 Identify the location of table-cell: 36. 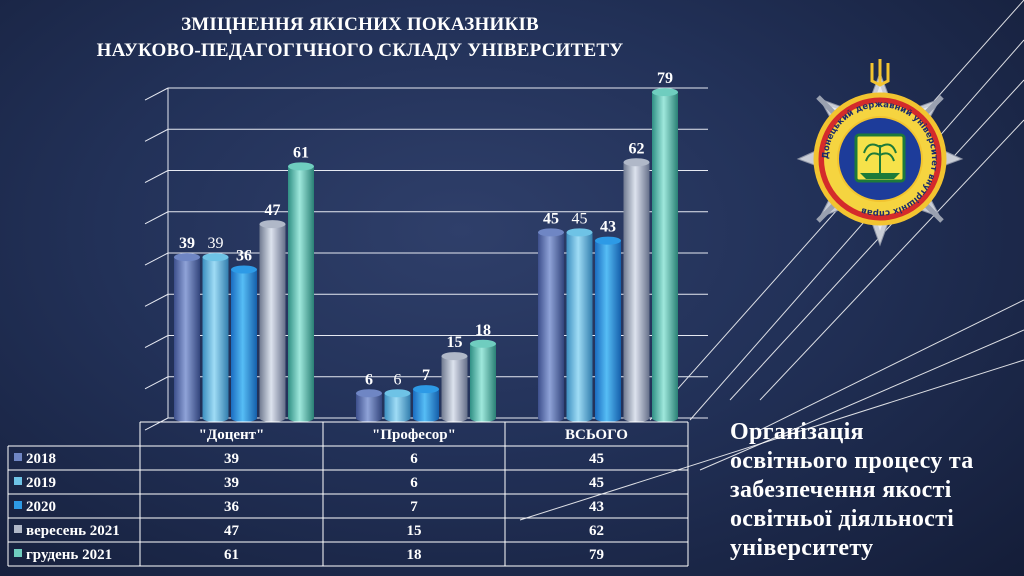
(232, 507).